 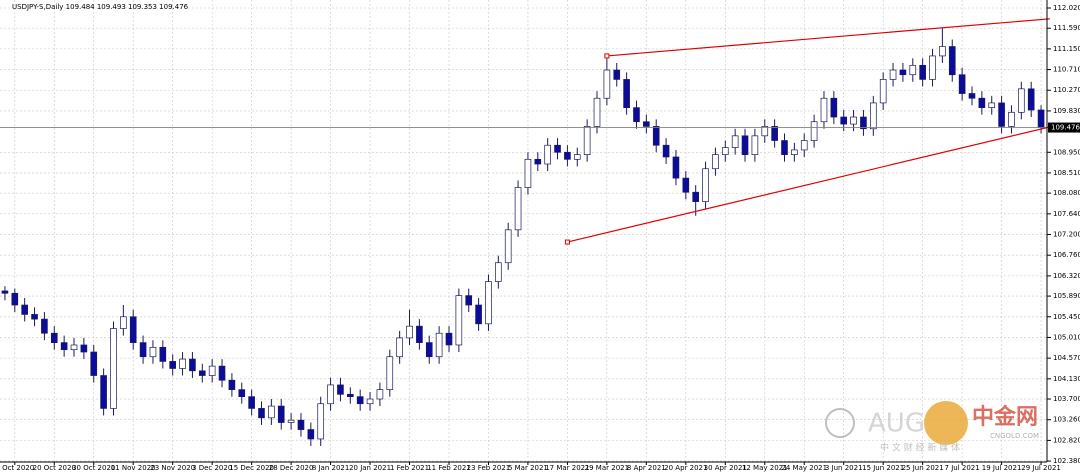 What do you see at coordinates (1066, 111) in the screenshot?
I see `y-tick-label: 109.830` at bounding box center [1066, 111].